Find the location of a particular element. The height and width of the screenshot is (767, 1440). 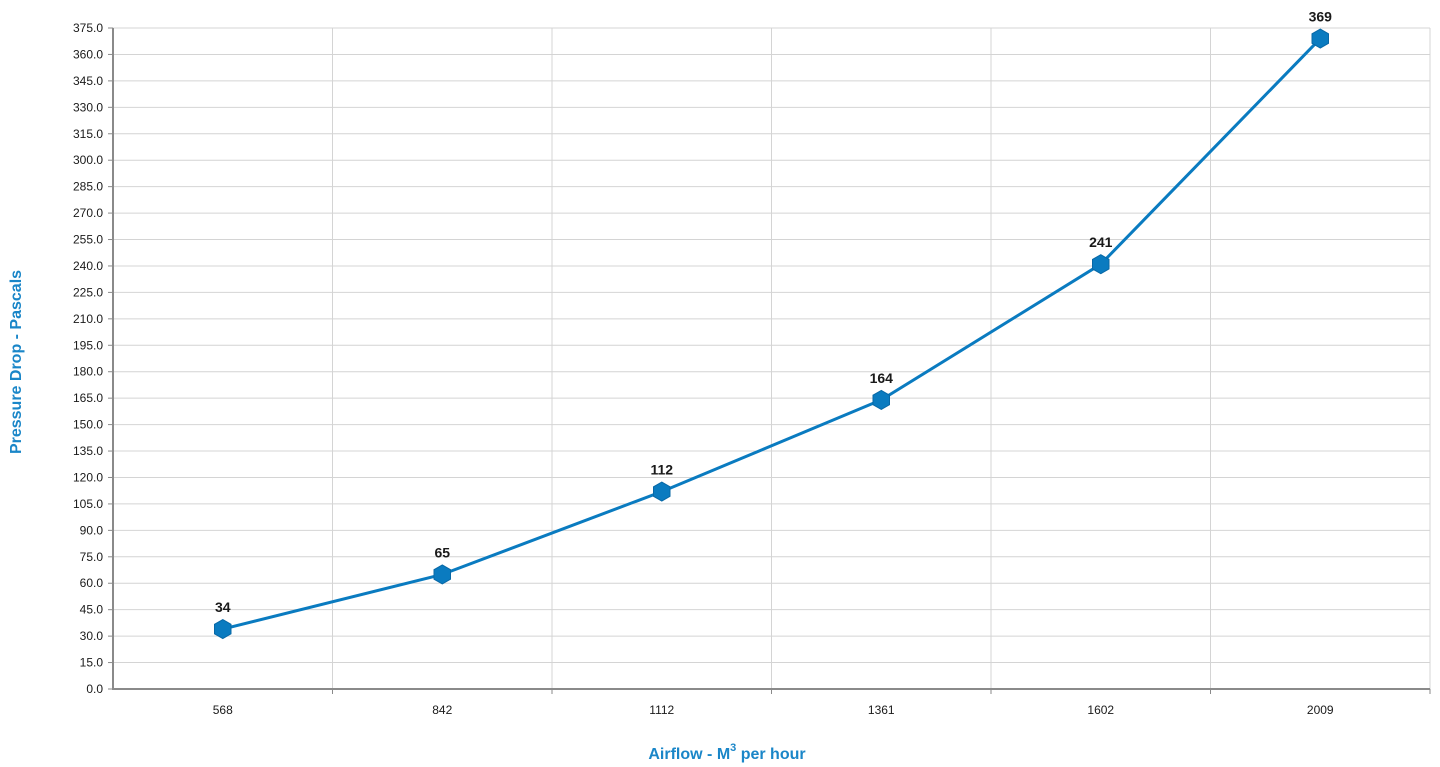

y-tick-label: 345.0 is located at coordinates (88, 81).